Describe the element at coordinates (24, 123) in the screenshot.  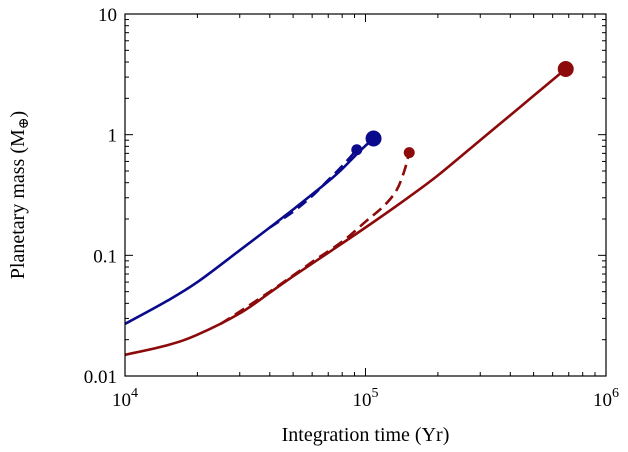
I see `earth-symbol: ⊕` at that location.